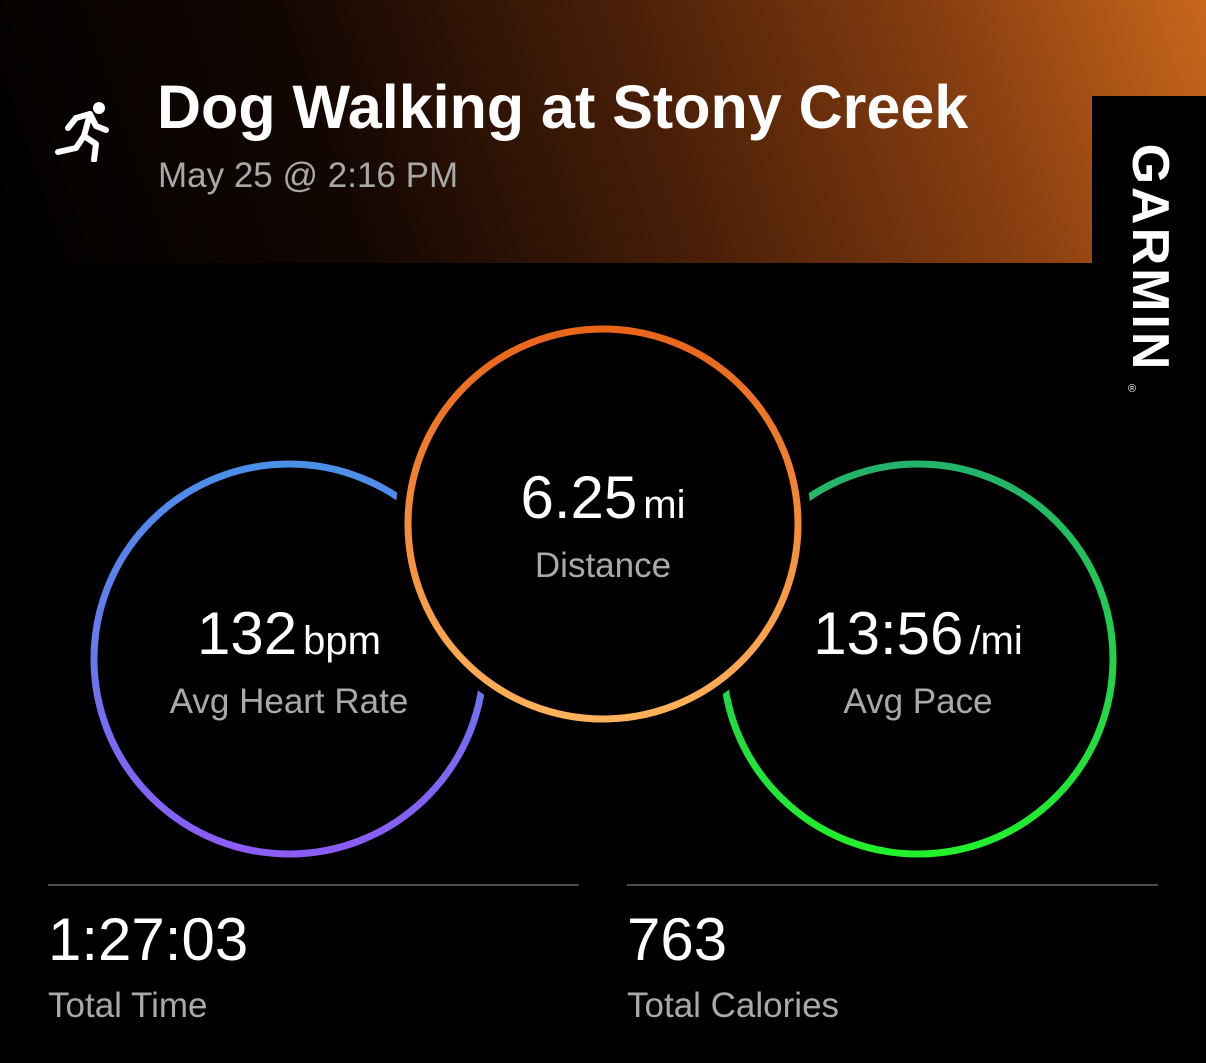 The image size is (1206, 1063). Describe the element at coordinates (733, 1005) in the screenshot. I see `total-calories-label: Total Calories` at that location.